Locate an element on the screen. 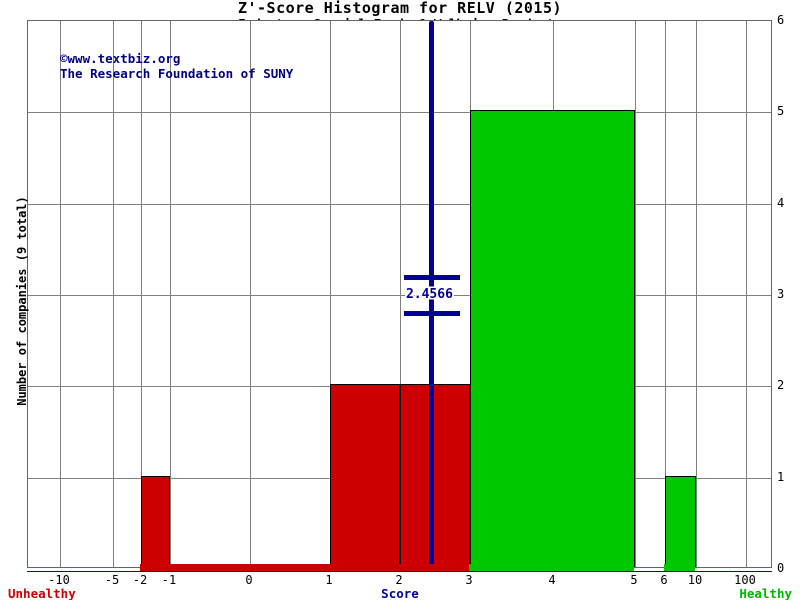  x-tick-label: -1 is located at coordinates (169, 580).